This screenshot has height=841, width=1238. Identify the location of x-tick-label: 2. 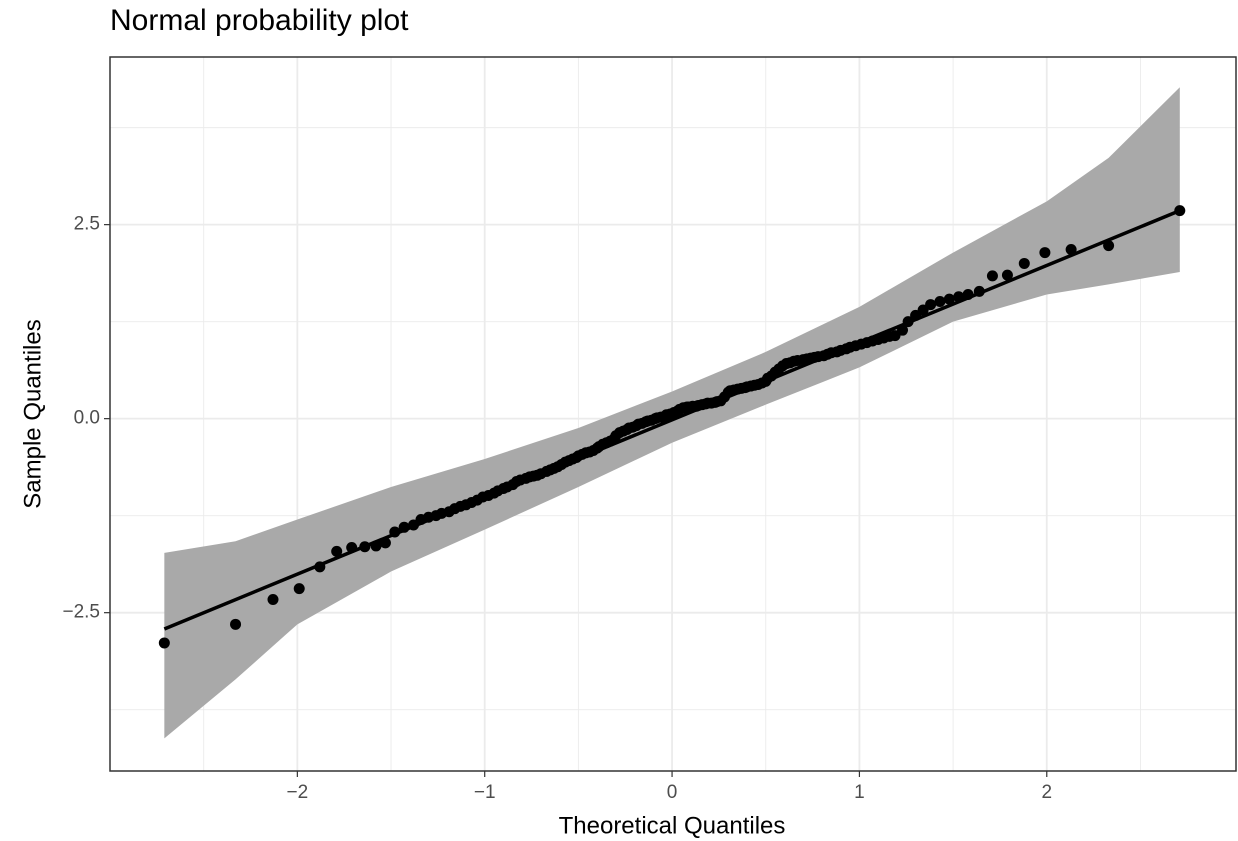
(1046, 792).